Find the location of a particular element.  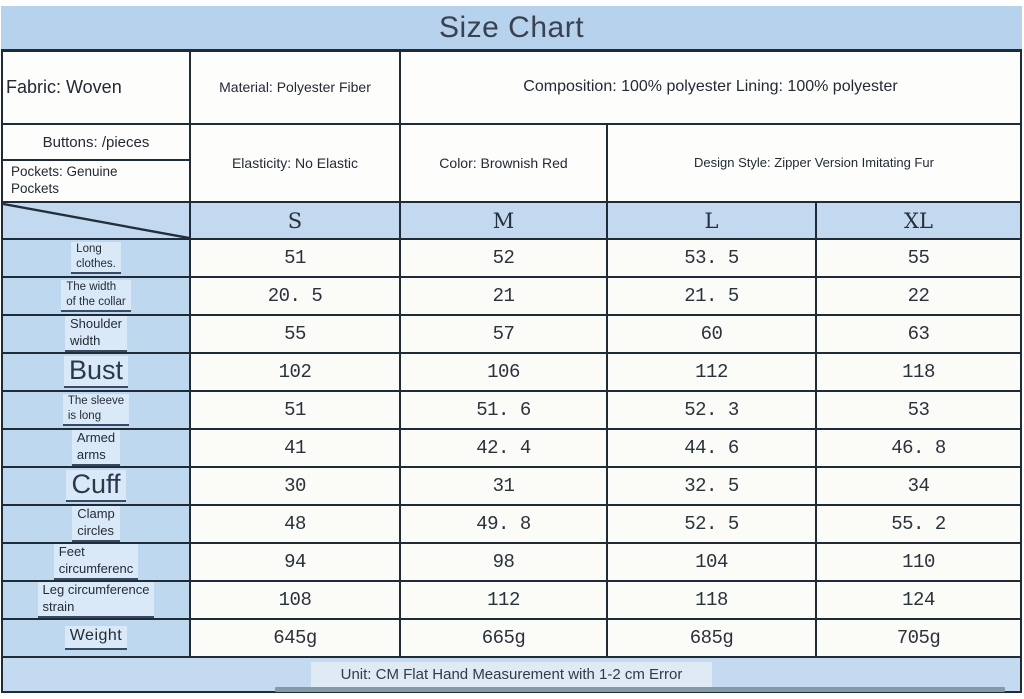

size-value-cell: 22 is located at coordinates (918, 296).